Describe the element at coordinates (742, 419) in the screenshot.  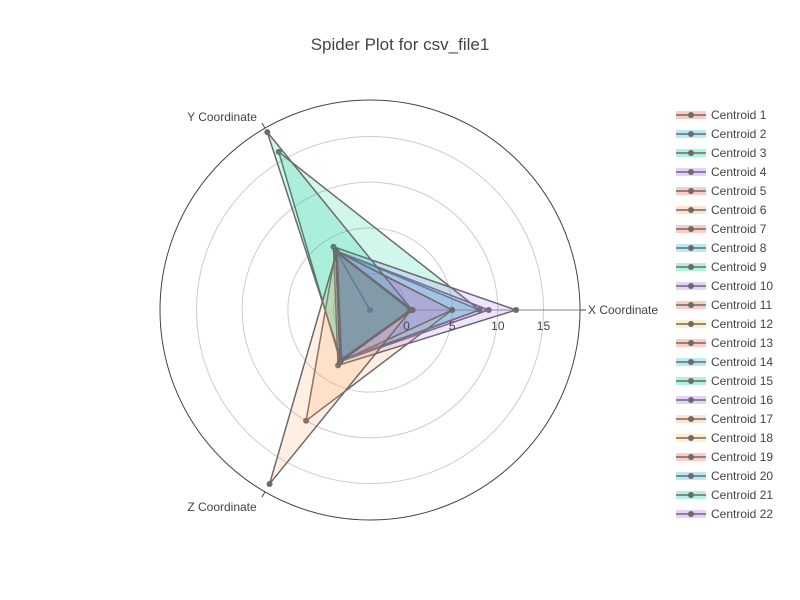
I see `legend-label: Centroid 17` at that location.